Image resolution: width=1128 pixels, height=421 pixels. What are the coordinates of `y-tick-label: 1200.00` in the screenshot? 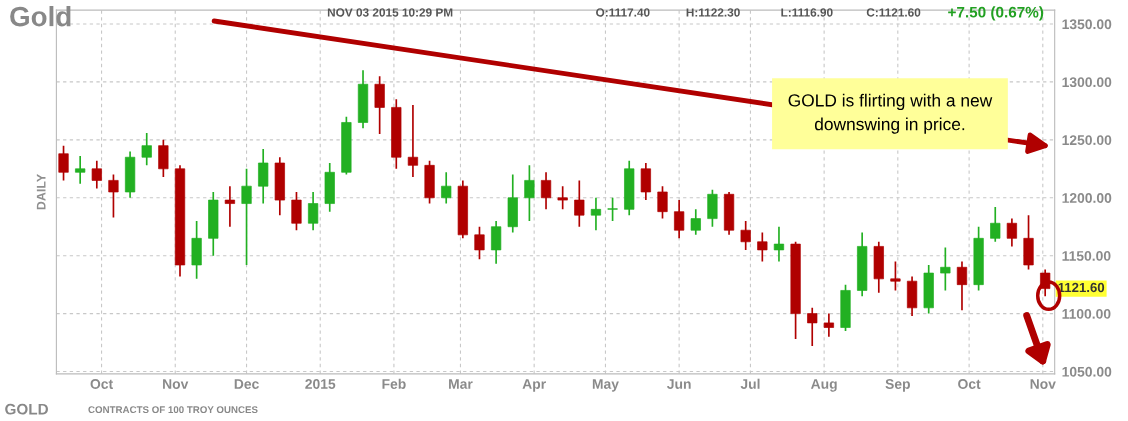 It's located at (1087, 198).